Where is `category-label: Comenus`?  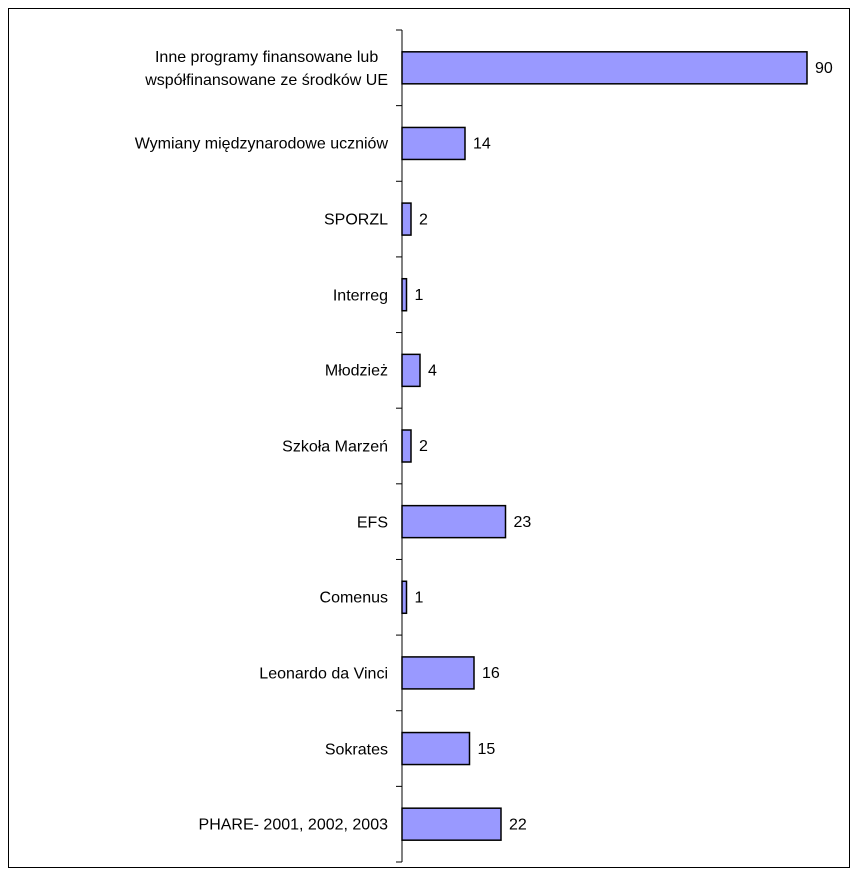
category-label: Comenus is located at coordinates (353, 598).